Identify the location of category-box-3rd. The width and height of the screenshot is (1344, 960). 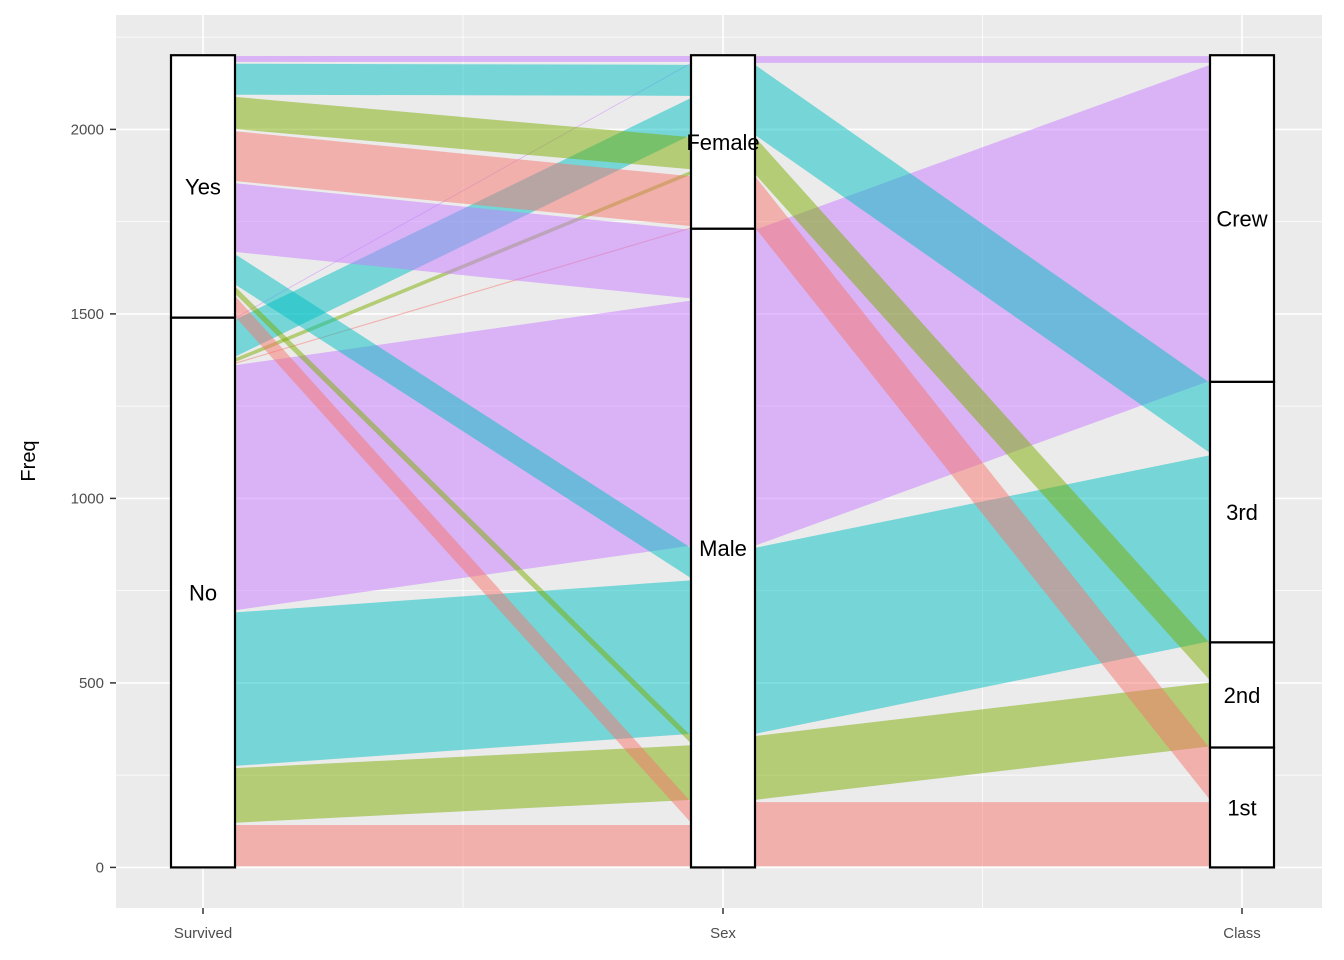
(1242, 512).